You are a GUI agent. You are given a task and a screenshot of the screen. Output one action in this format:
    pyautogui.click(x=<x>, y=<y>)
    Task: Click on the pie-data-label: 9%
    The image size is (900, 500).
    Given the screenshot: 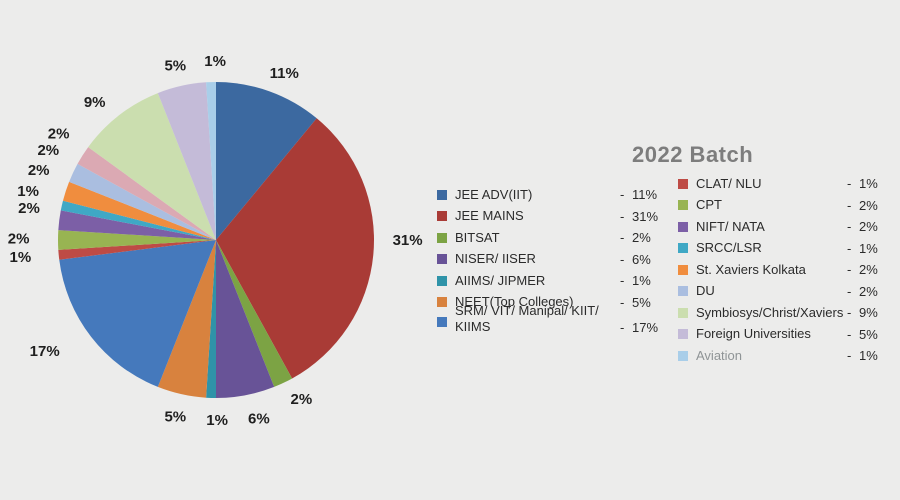 What is the action you would take?
    pyautogui.click(x=95, y=102)
    